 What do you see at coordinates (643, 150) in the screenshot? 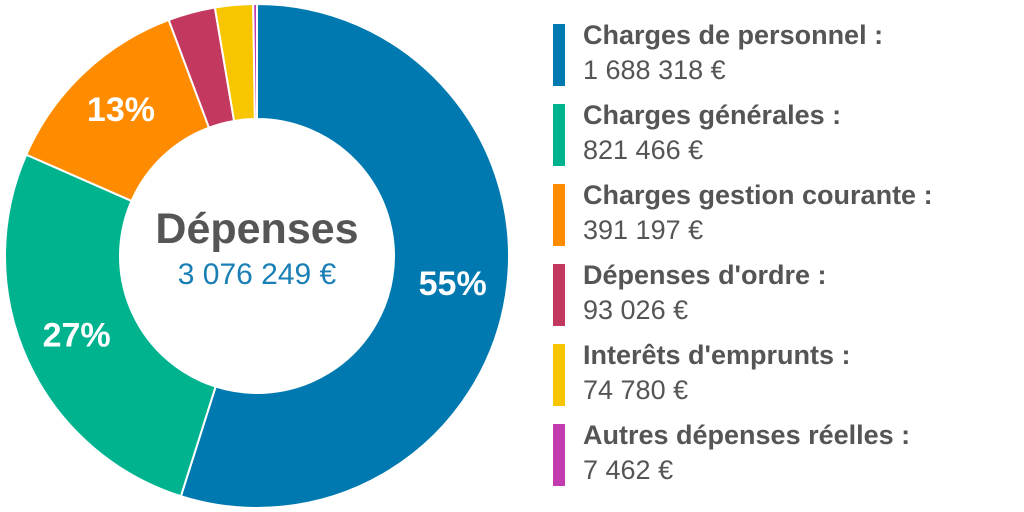
I see `legend-value: 821 466 €` at bounding box center [643, 150].